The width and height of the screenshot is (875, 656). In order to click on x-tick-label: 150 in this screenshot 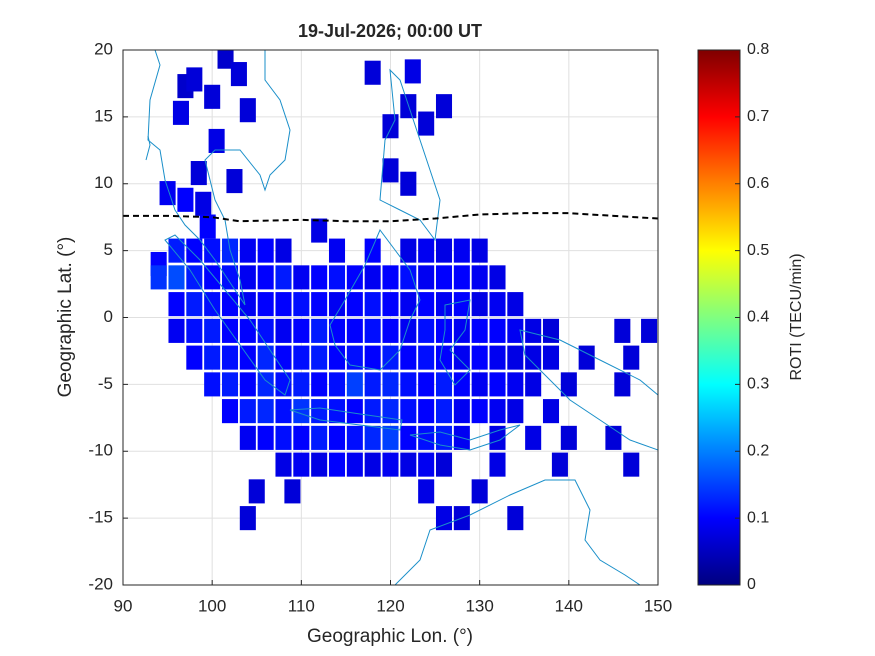, I will do `click(658, 605)`.